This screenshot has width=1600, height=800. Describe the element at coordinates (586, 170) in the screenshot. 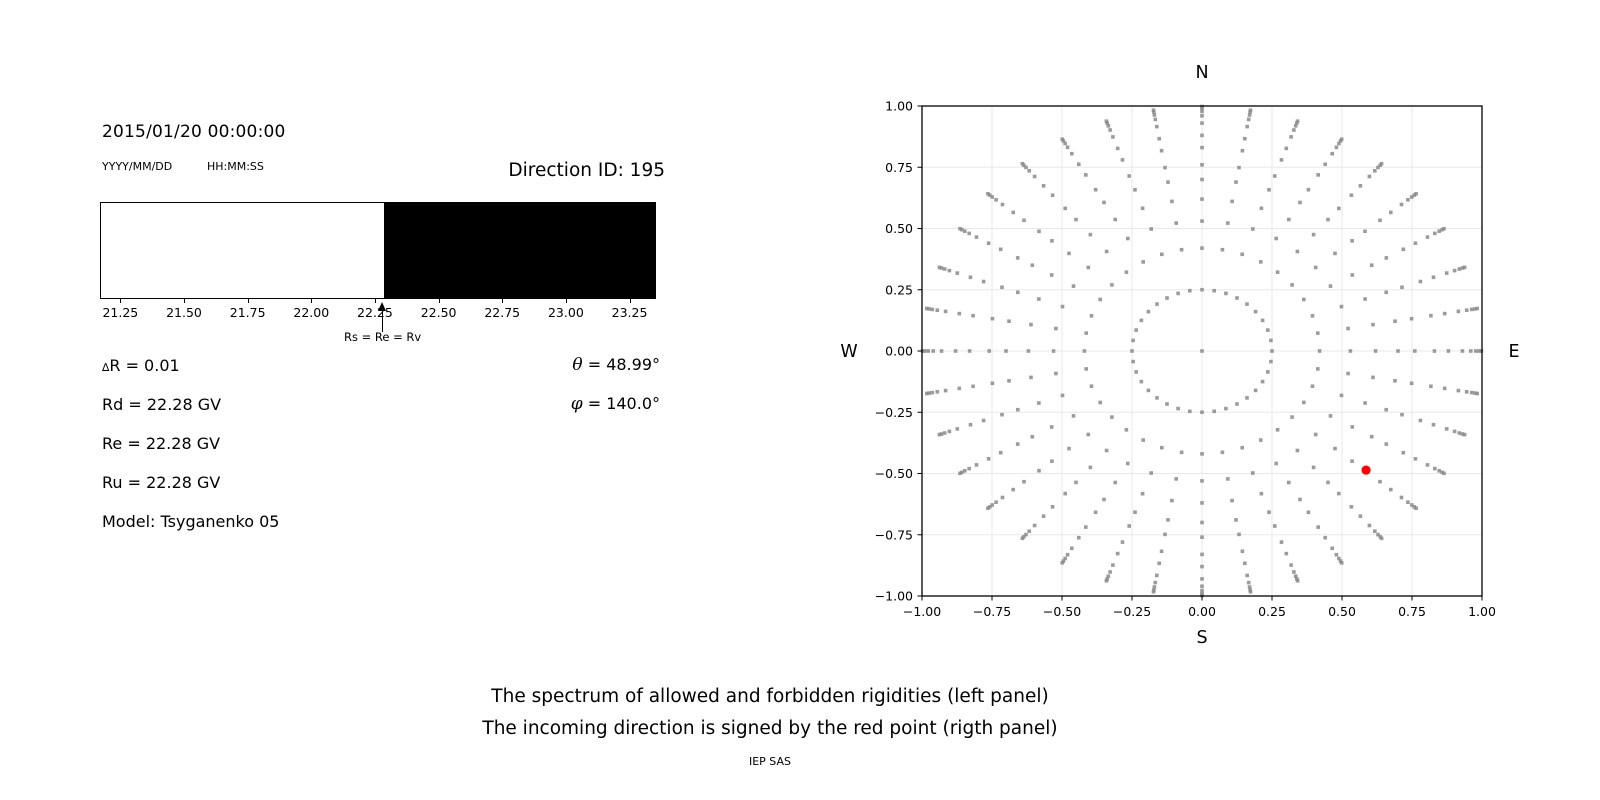

I see `direction-id-label: Direction ID: 195` at that location.